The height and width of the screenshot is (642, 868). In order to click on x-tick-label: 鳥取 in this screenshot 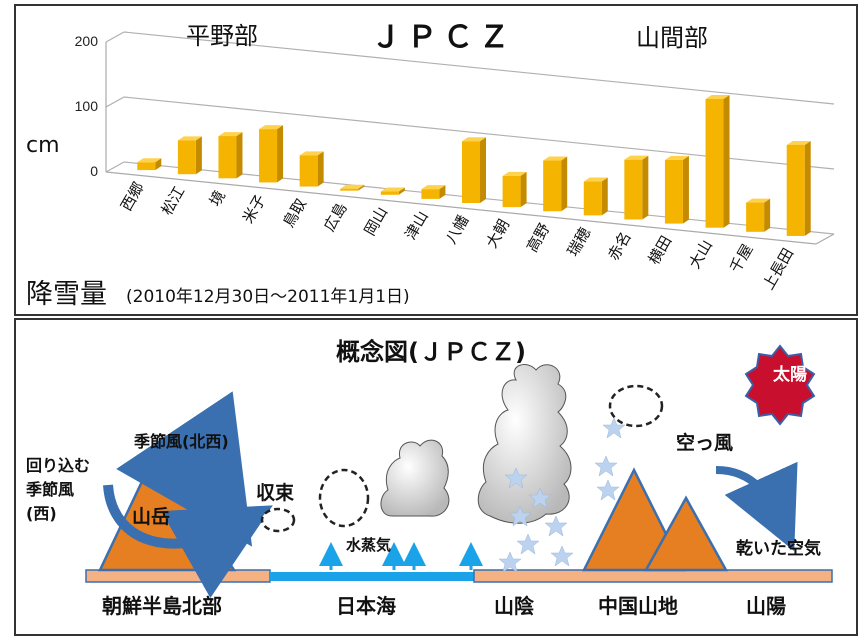, I will do `click(295, 213)`.